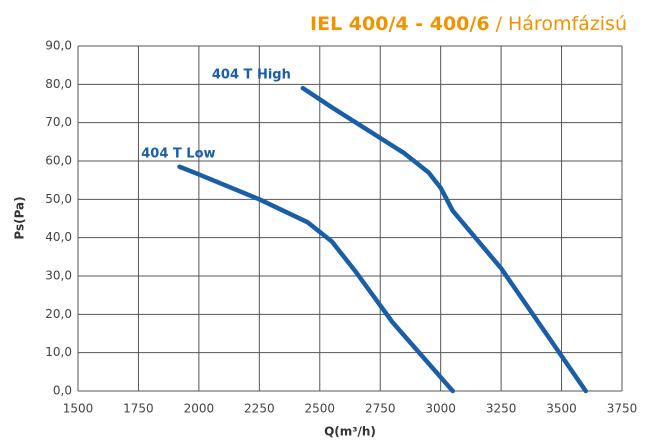 Image resolution: width=668 pixels, height=446 pixels. Describe the element at coordinates (561, 24) in the screenshot. I see `subtitle: / Háromfázisú` at that location.